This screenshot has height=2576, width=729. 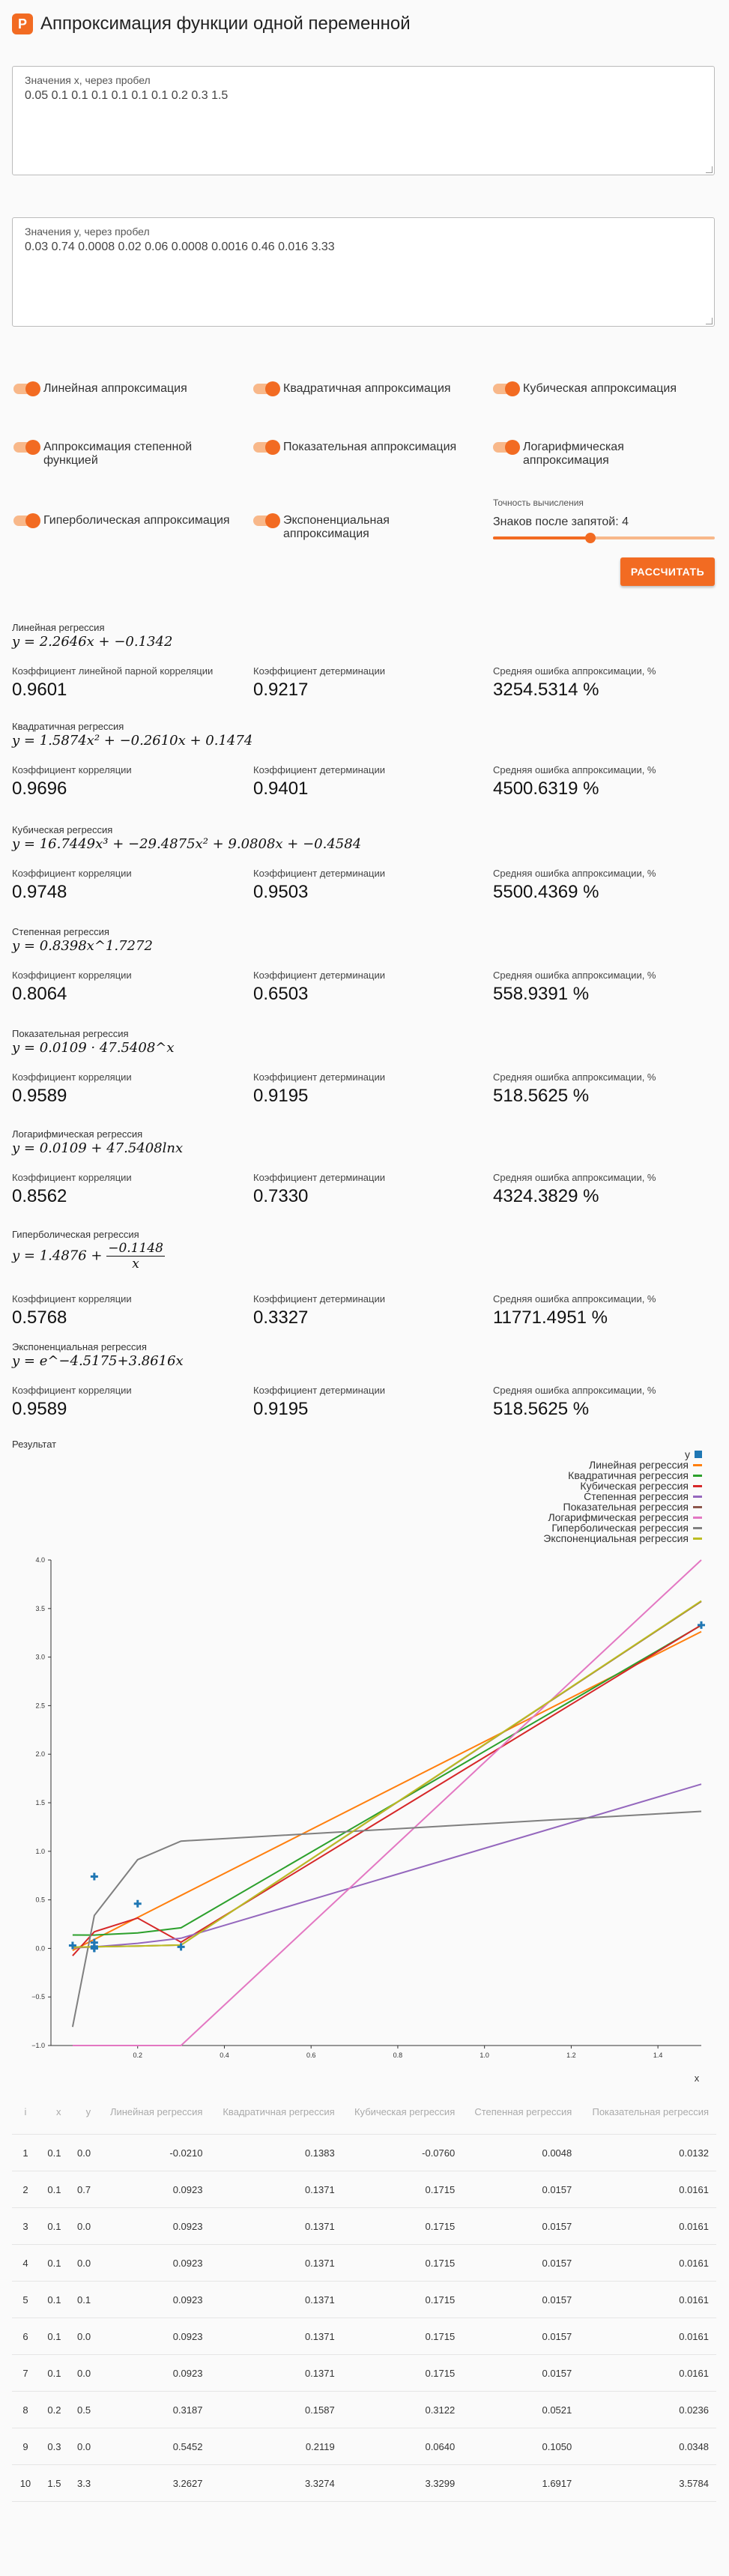 What do you see at coordinates (122, 388) in the screenshot?
I see `option-linear: Линейная аппроксимация` at bounding box center [122, 388].